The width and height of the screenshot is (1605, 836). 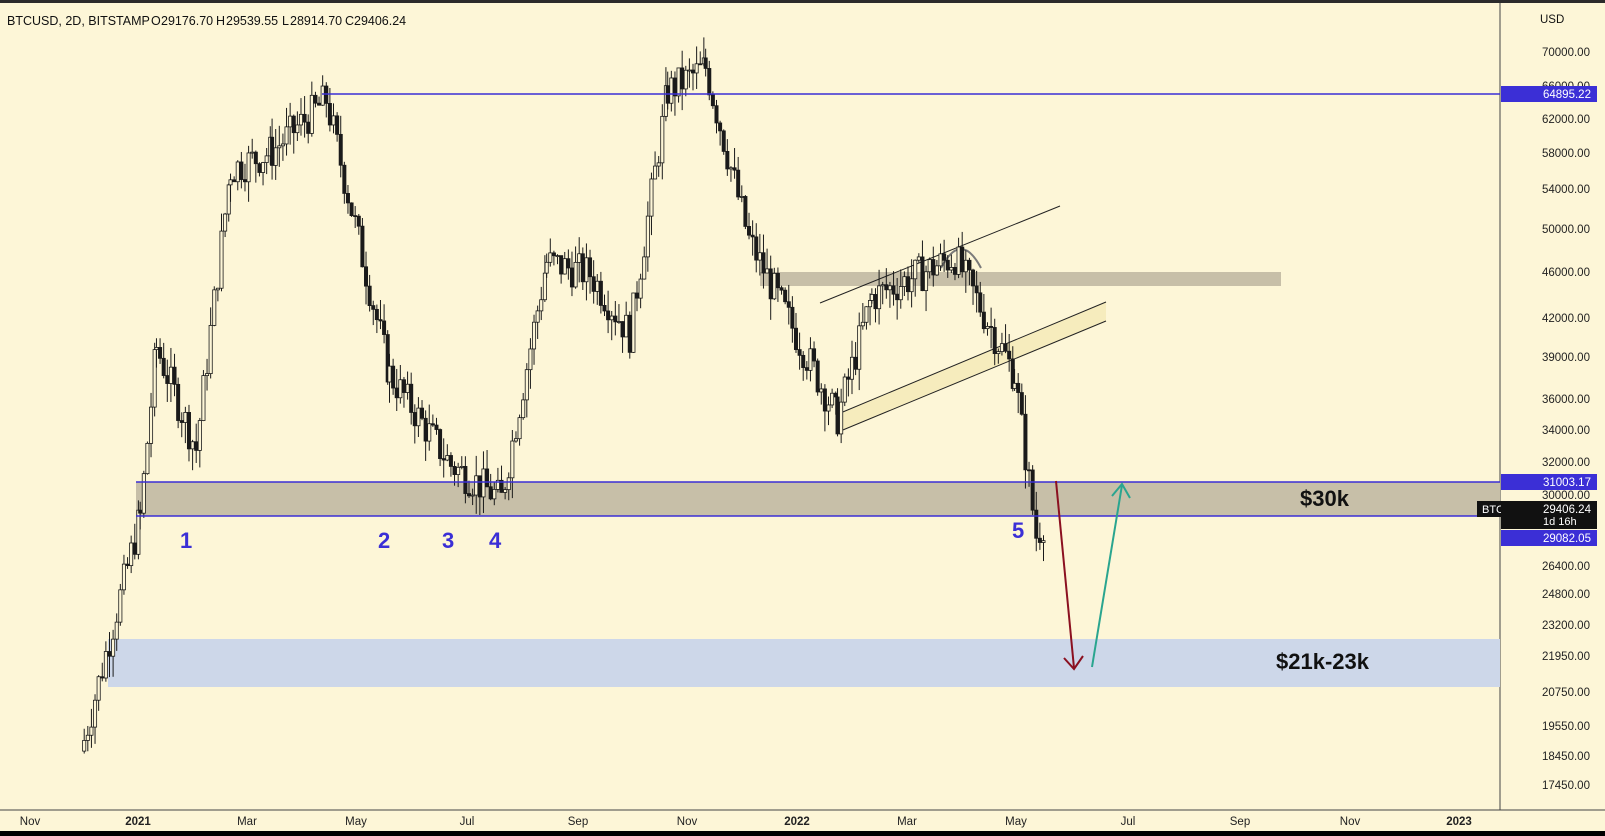 What do you see at coordinates (1537, 515) in the screenshot?
I see `tag-current-price: BTCUSD 29406.24 1d 16h` at bounding box center [1537, 515].